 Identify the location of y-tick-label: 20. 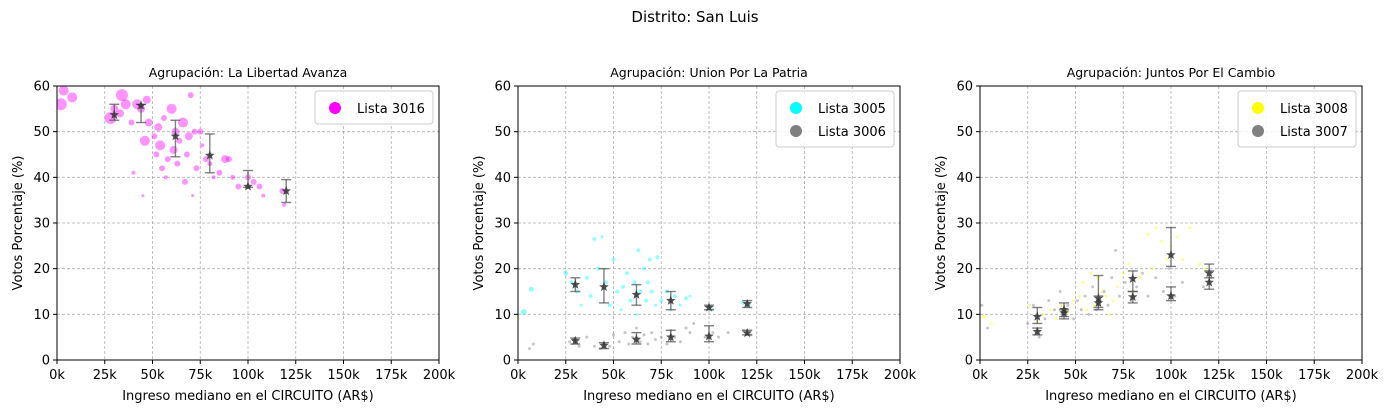
(502, 269).